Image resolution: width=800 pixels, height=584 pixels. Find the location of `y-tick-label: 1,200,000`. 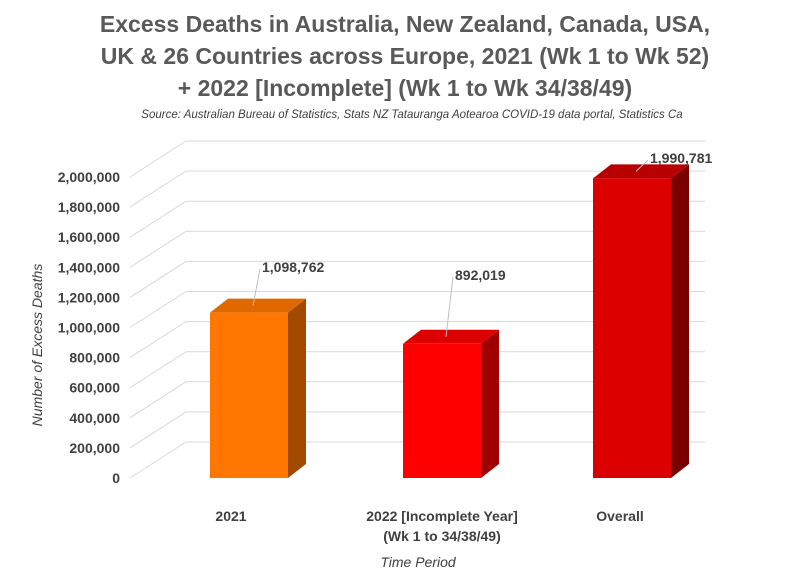

y-tick-label: 1,200,000 is located at coordinates (89, 297).